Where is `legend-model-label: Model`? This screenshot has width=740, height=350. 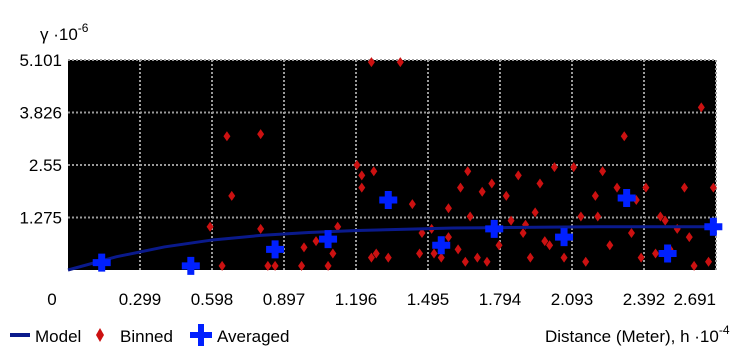
legend-model-label: Model is located at coordinates (58, 336).